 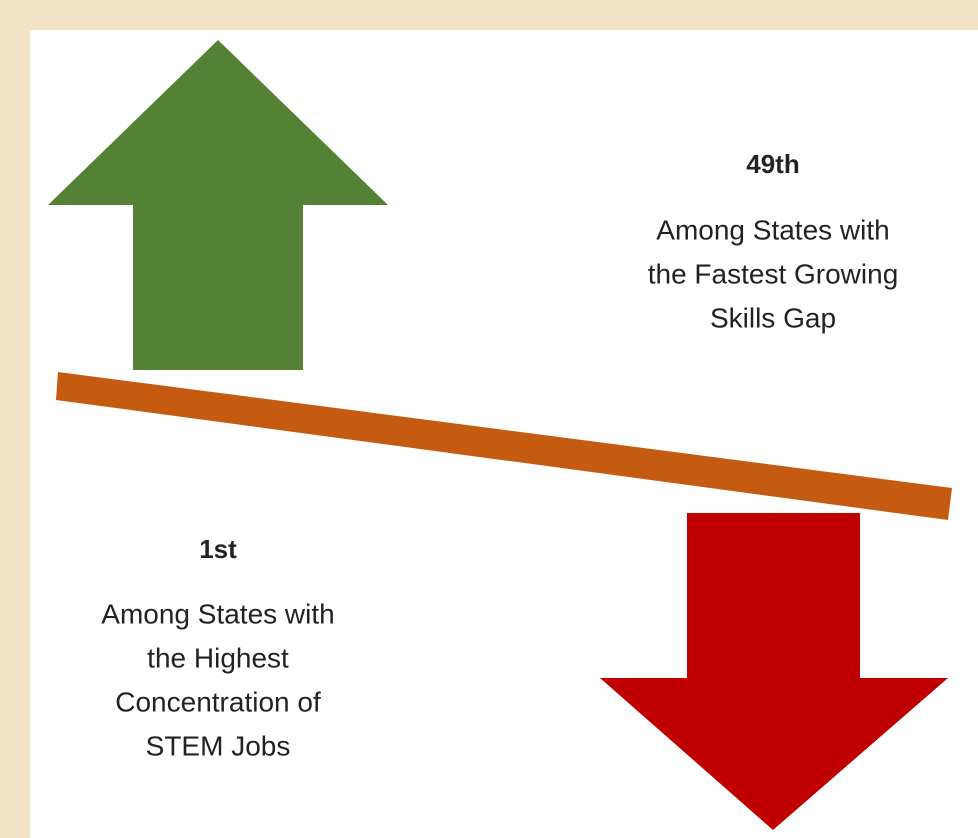 What do you see at coordinates (772, 164) in the screenshot?
I see `rank: 49th` at bounding box center [772, 164].